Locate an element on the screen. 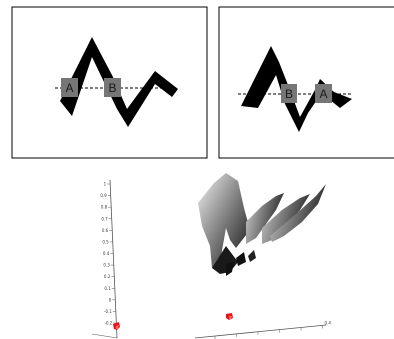 The width and height of the screenshot is (394, 339). z-tick-label: 1 is located at coordinates (105, 184).